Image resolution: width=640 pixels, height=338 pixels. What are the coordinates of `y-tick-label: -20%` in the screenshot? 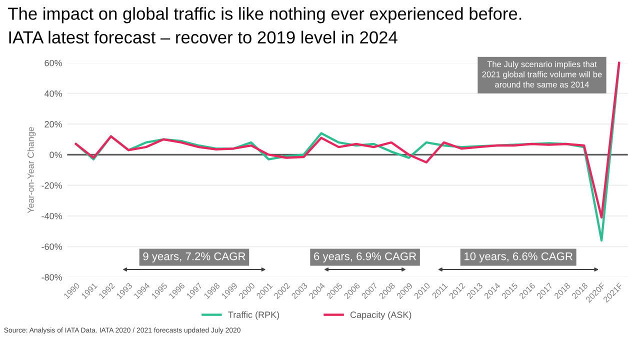 It's located at (52, 185).